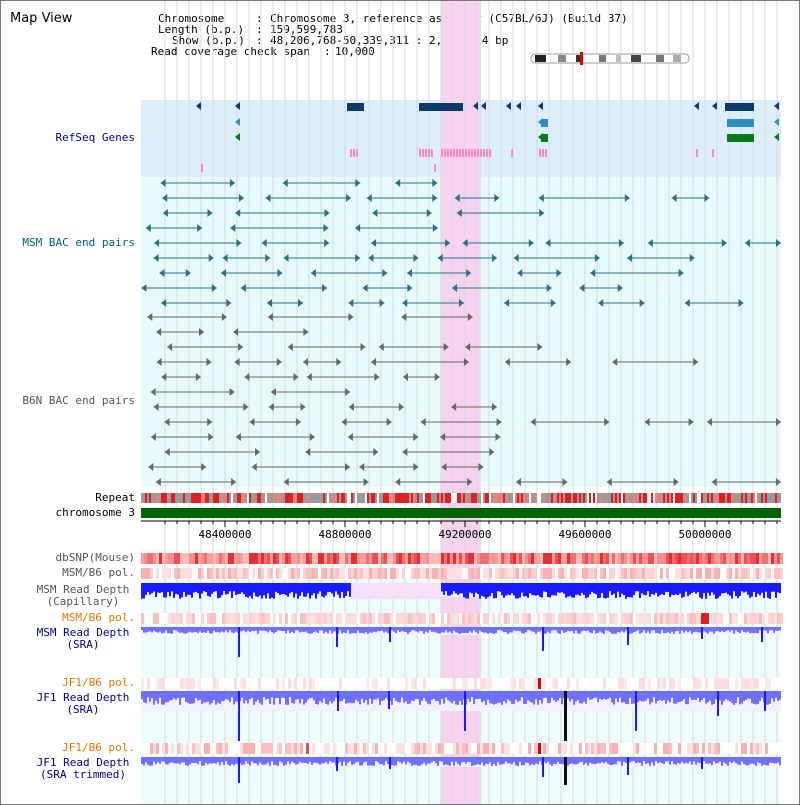 Image resolution: width=800 pixels, height=805 pixels. What do you see at coordinates (95, 557) in the screenshot?
I see `track-label-dbsnp: dbSNP(Mouse)` at bounding box center [95, 557].